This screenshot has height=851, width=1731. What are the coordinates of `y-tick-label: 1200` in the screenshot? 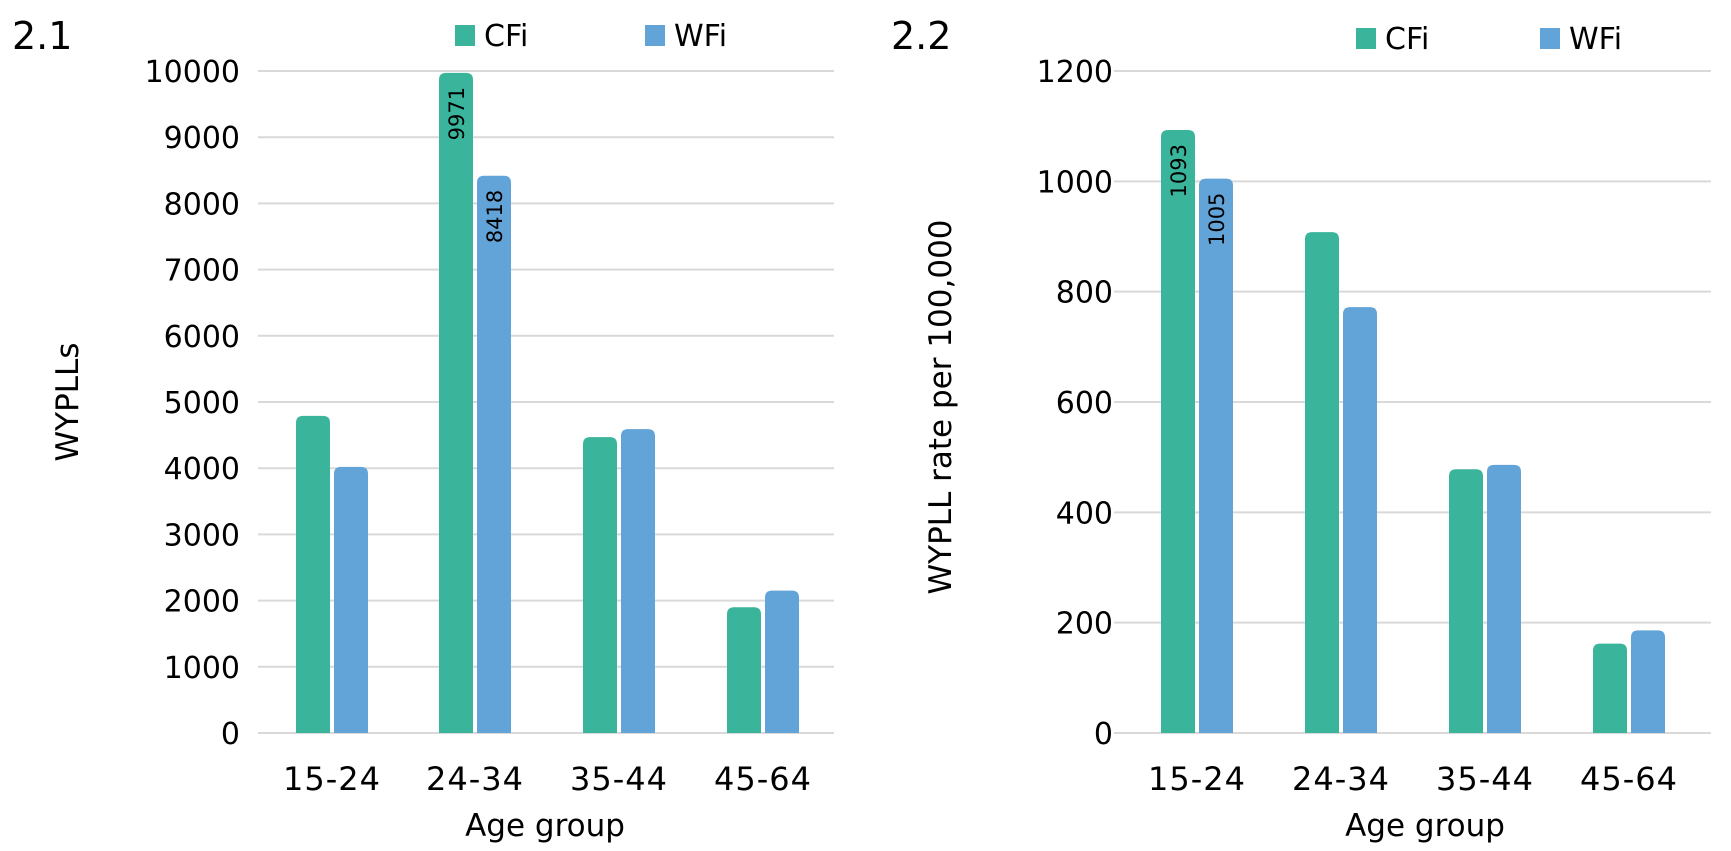 It's located at (1075, 72).